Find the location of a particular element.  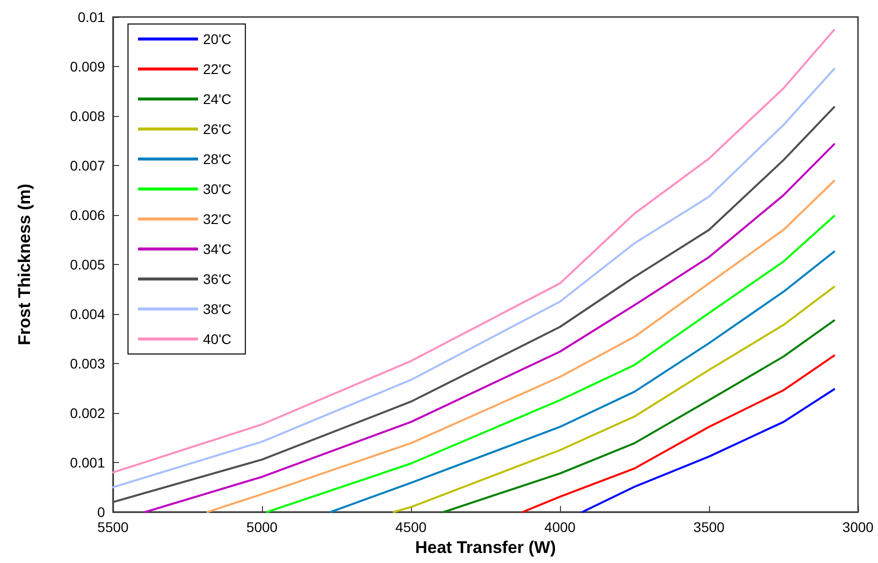

y-tick-label: 0.007 is located at coordinates (88, 166).